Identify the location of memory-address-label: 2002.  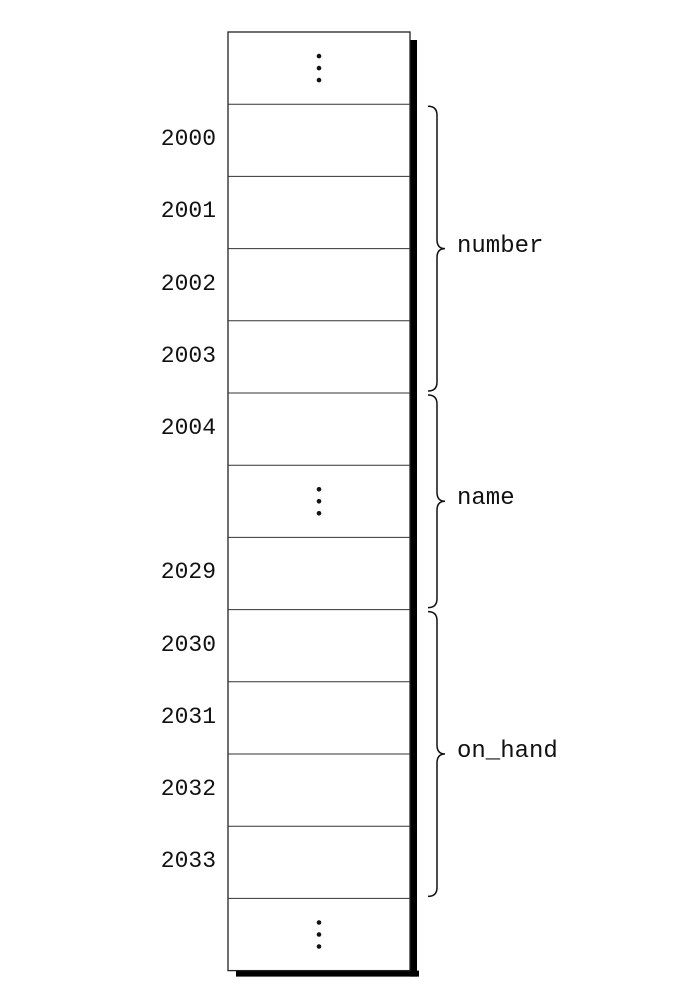
(188, 283).